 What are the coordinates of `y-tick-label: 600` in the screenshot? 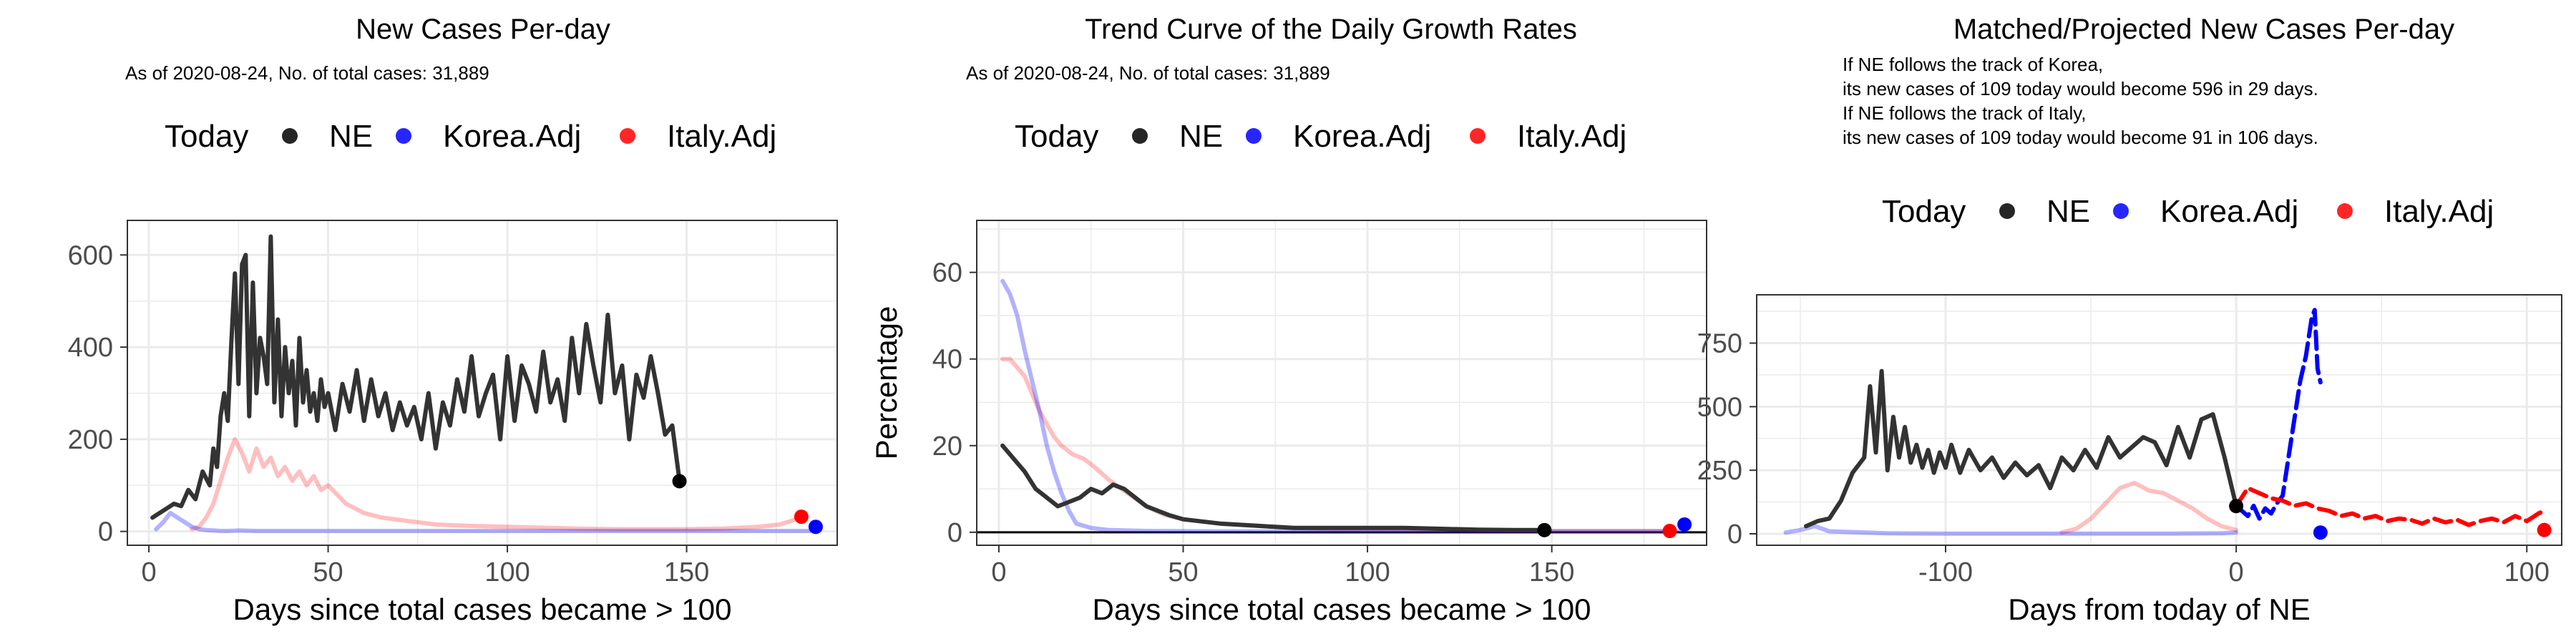 It's located at (90, 255).